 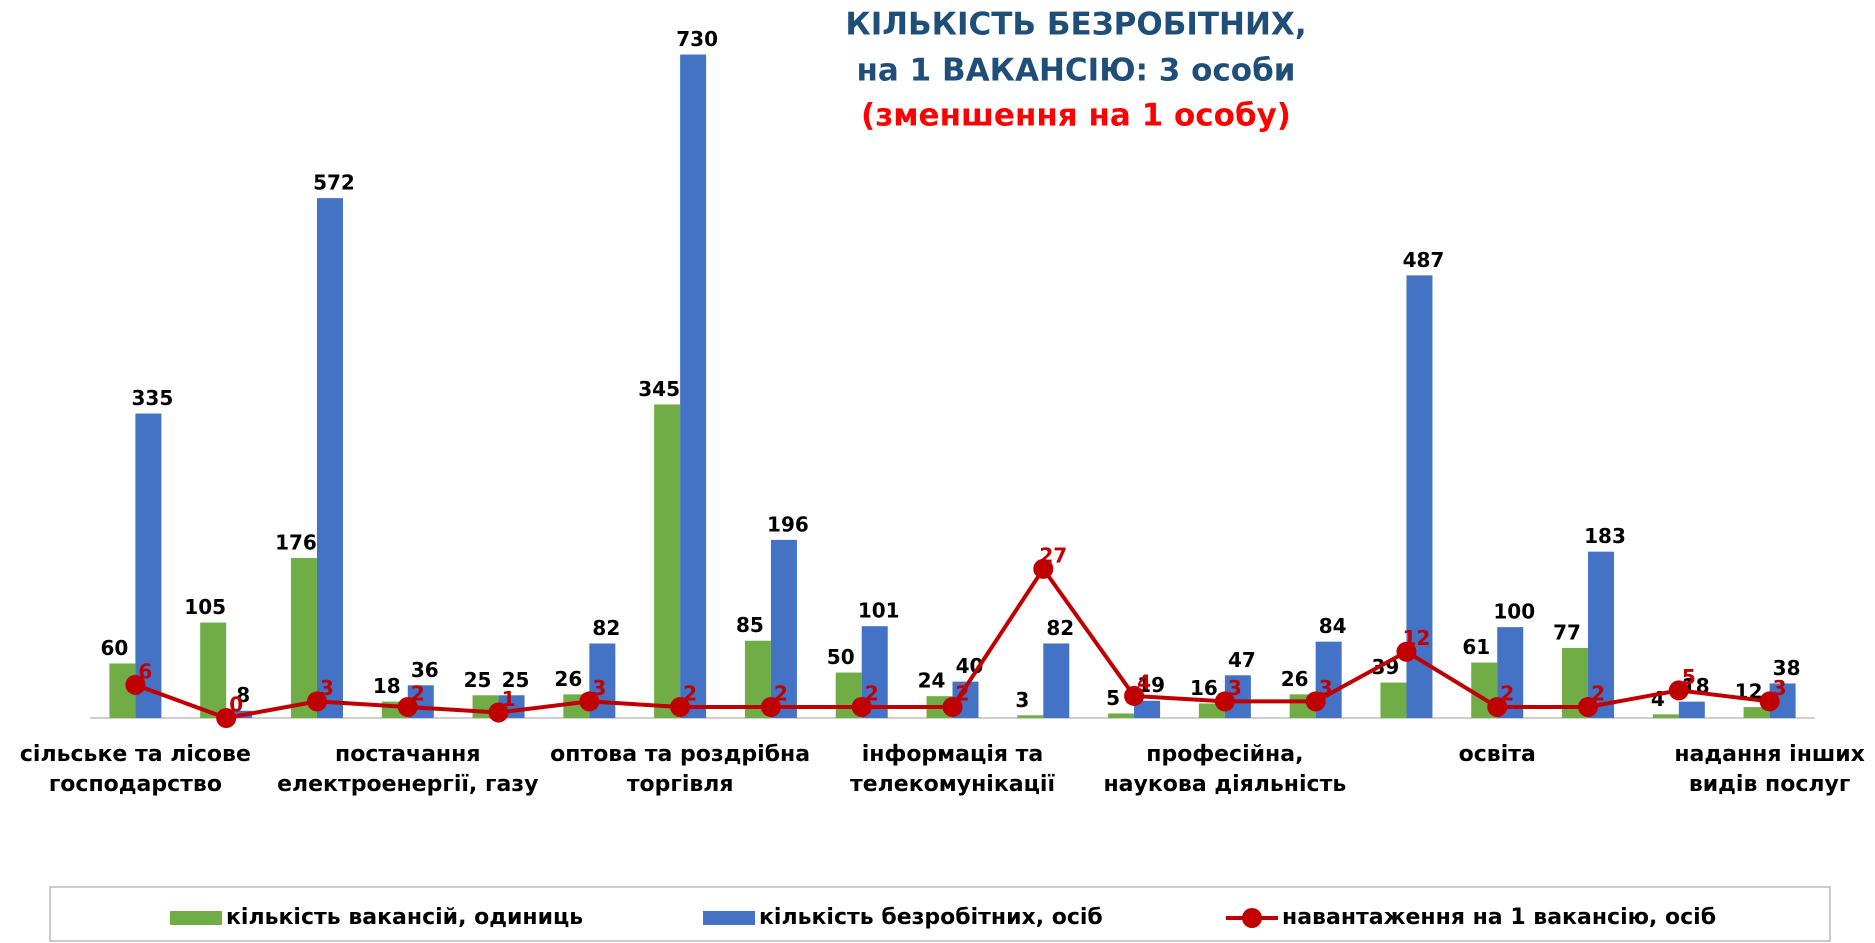 What do you see at coordinates (387, 686) in the screenshot?
I see `data-label: 18` at bounding box center [387, 686].